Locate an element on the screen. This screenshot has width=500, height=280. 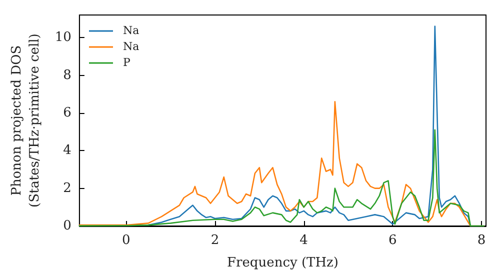
x-tick-label: 8 is located at coordinates (481, 240).